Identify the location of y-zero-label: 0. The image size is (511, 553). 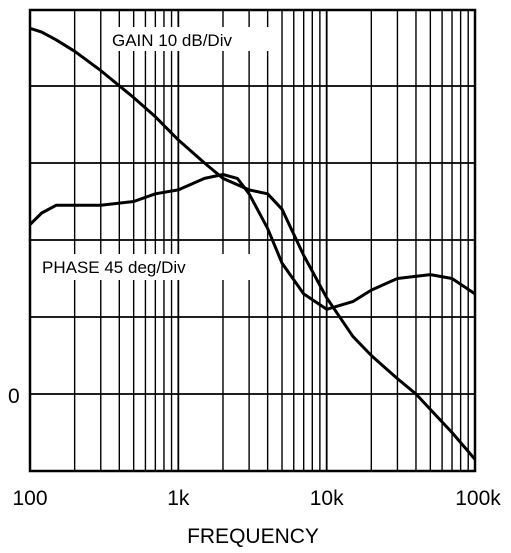
(14, 396).